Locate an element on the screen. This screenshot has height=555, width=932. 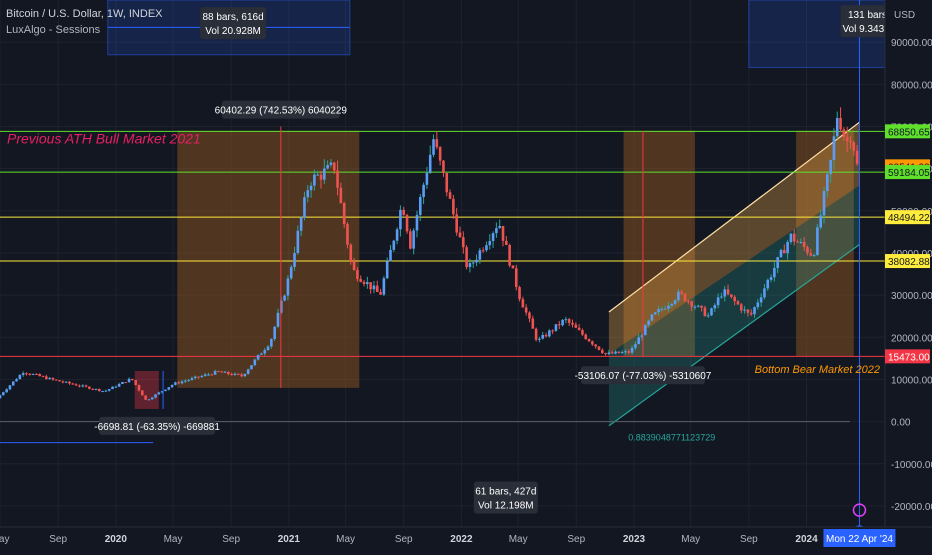
range-top-label-line-0: 88 bars, 616d is located at coordinates (232, 17).